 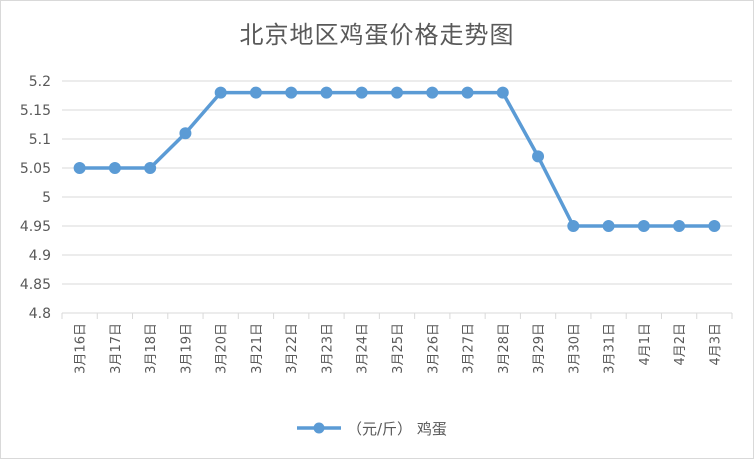 I want to click on y-tick-label: 4.8, so click(x=40, y=314).